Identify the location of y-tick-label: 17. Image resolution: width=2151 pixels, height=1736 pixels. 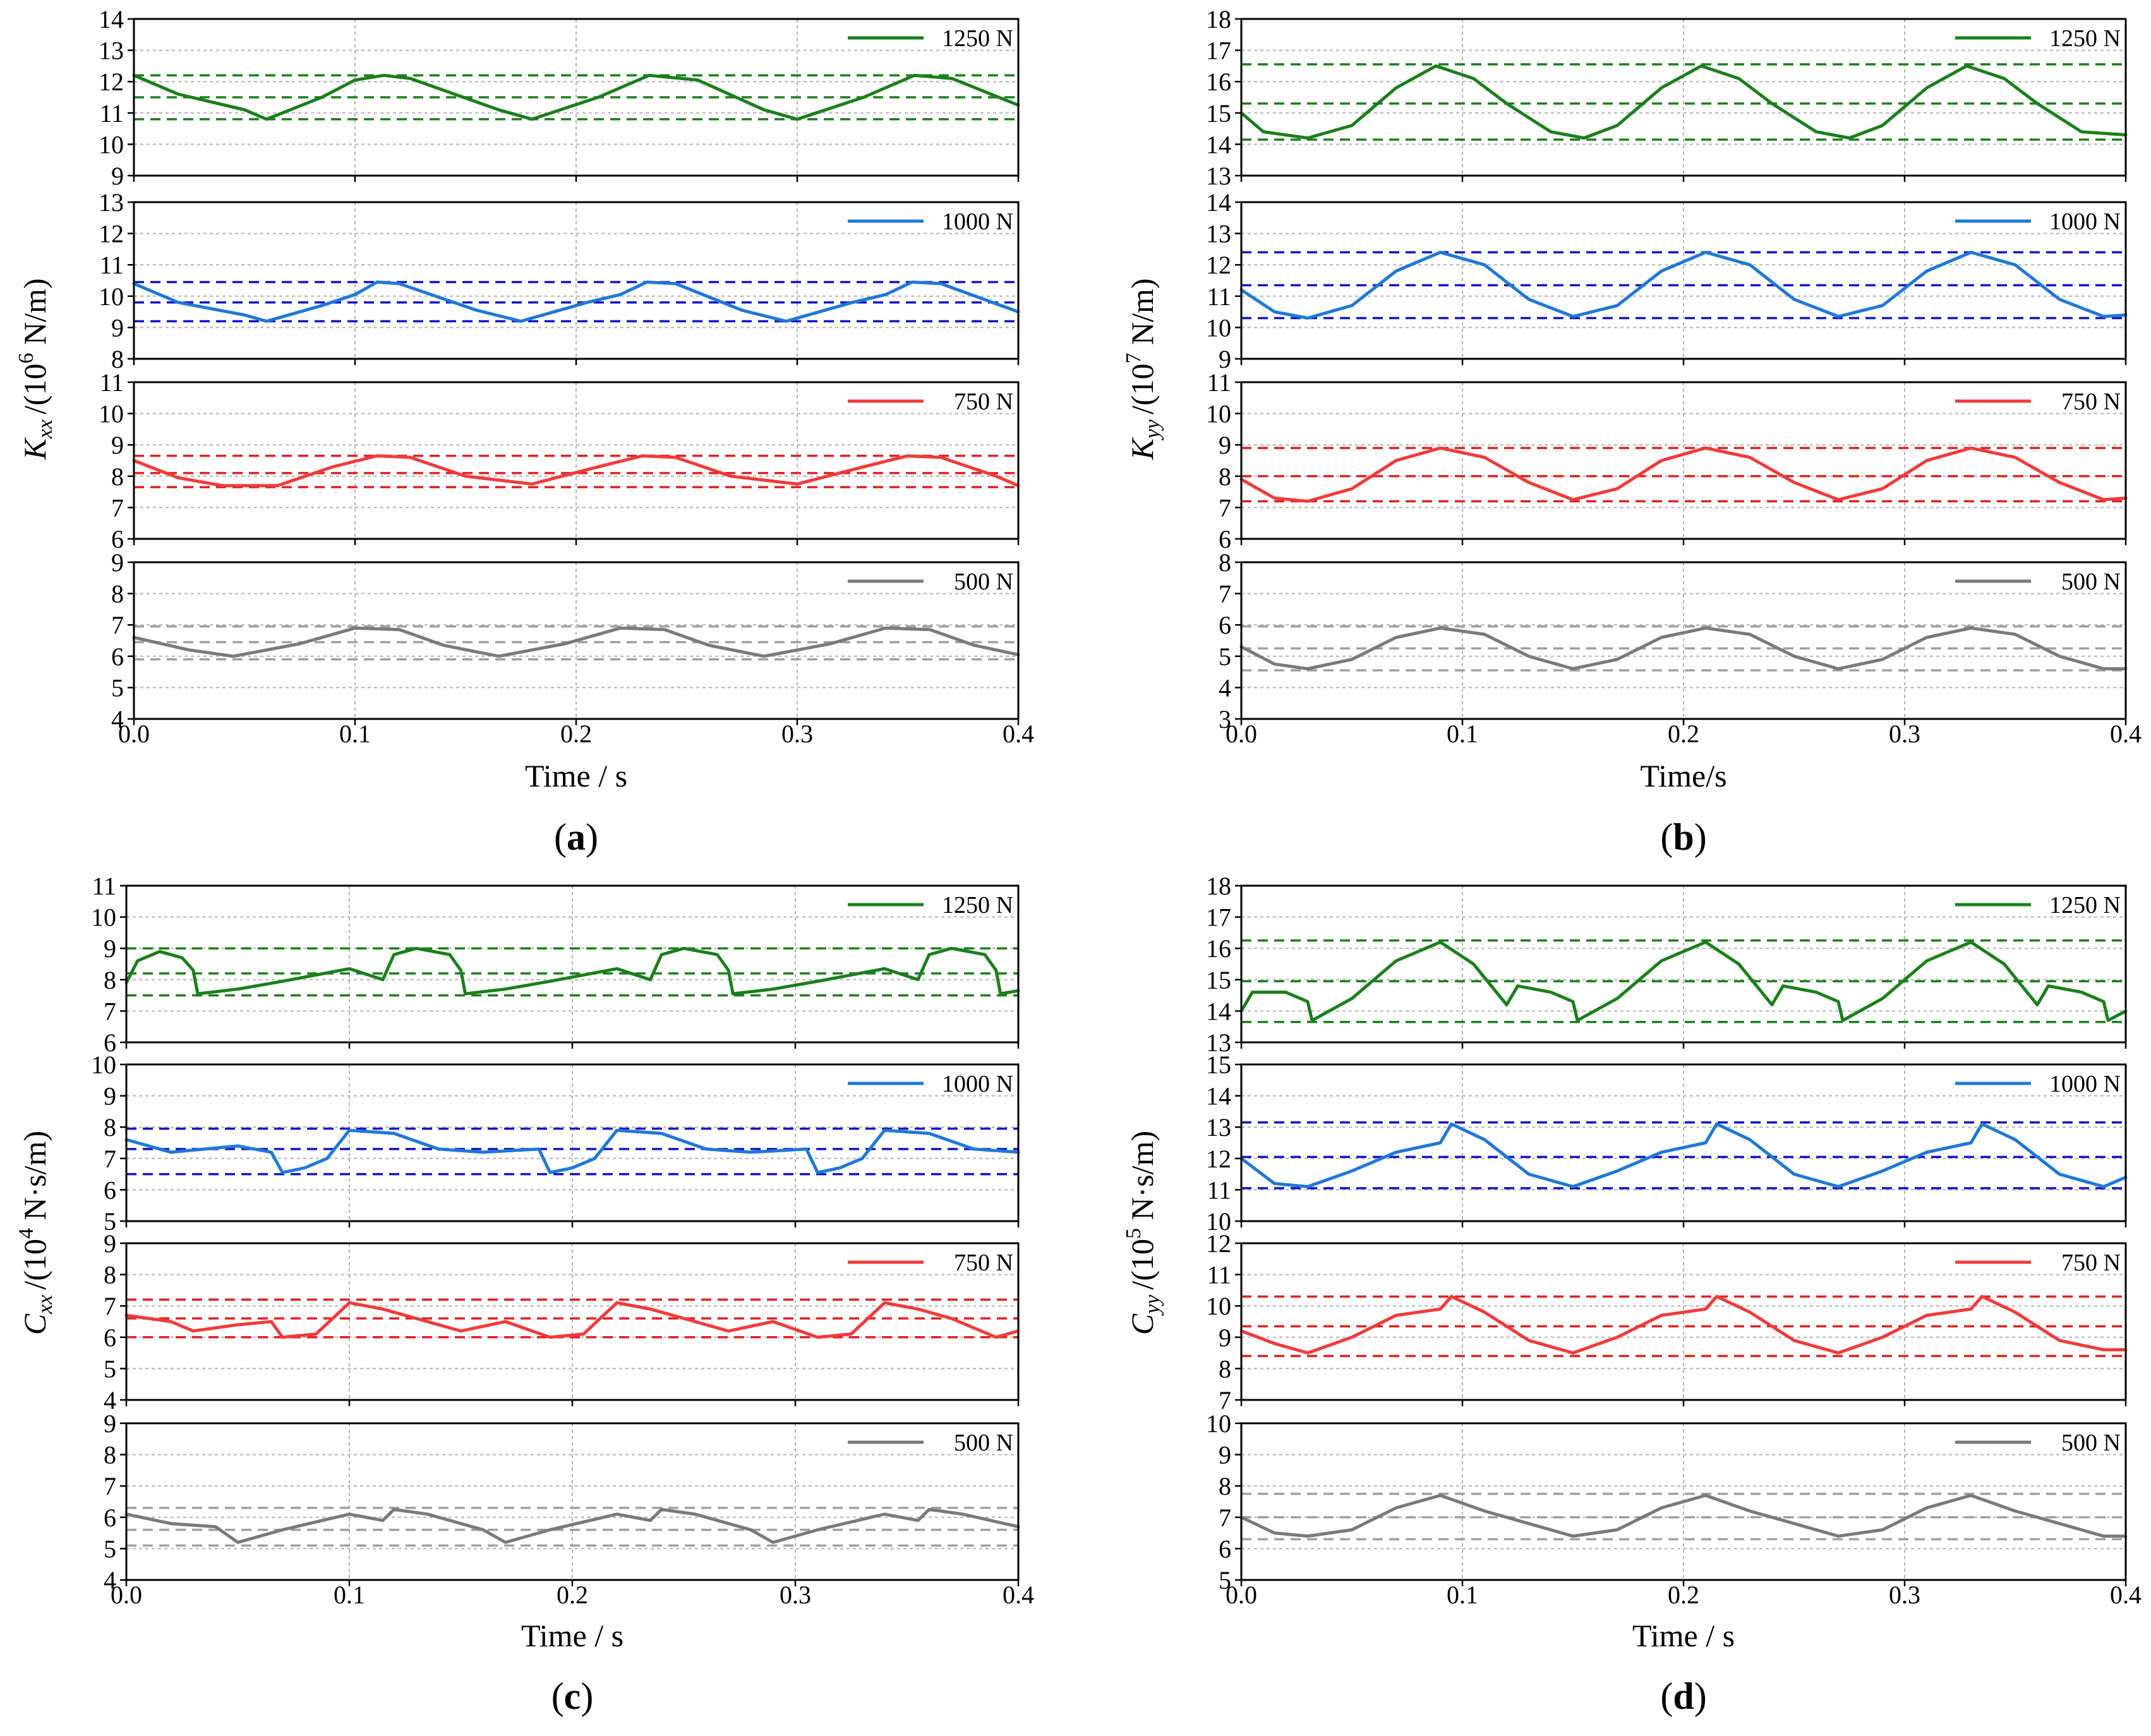
(1218, 917).